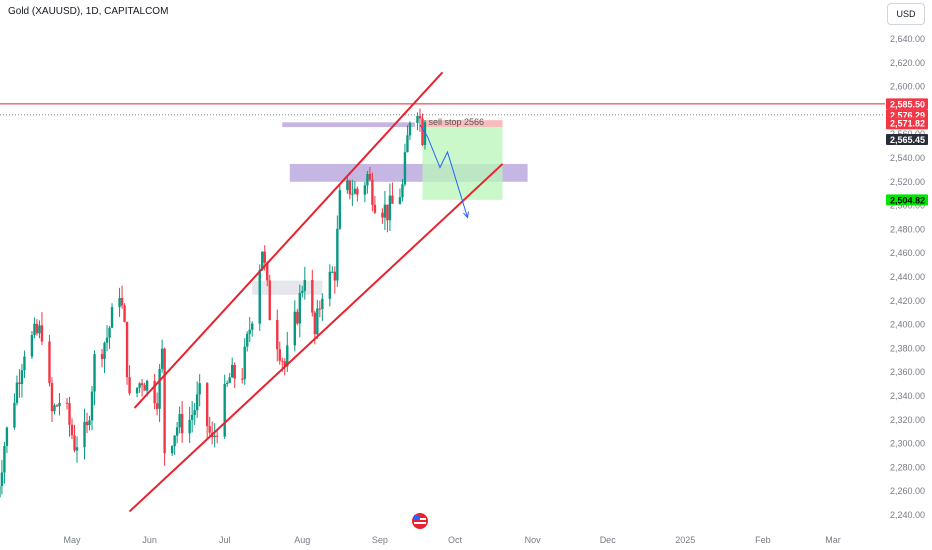  What do you see at coordinates (907, 182) in the screenshot?
I see `price-tick-label: 2,520.00` at bounding box center [907, 182].